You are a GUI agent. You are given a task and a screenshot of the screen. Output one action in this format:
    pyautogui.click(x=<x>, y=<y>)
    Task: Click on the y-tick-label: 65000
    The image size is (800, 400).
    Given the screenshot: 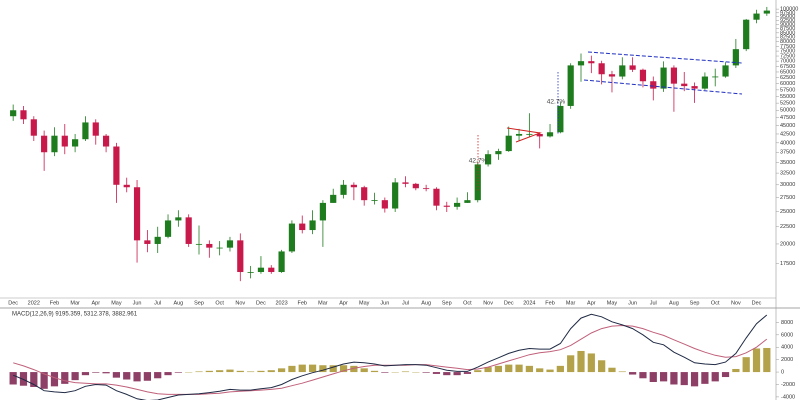 What is the action you would take?
    pyautogui.click(x=787, y=72)
    